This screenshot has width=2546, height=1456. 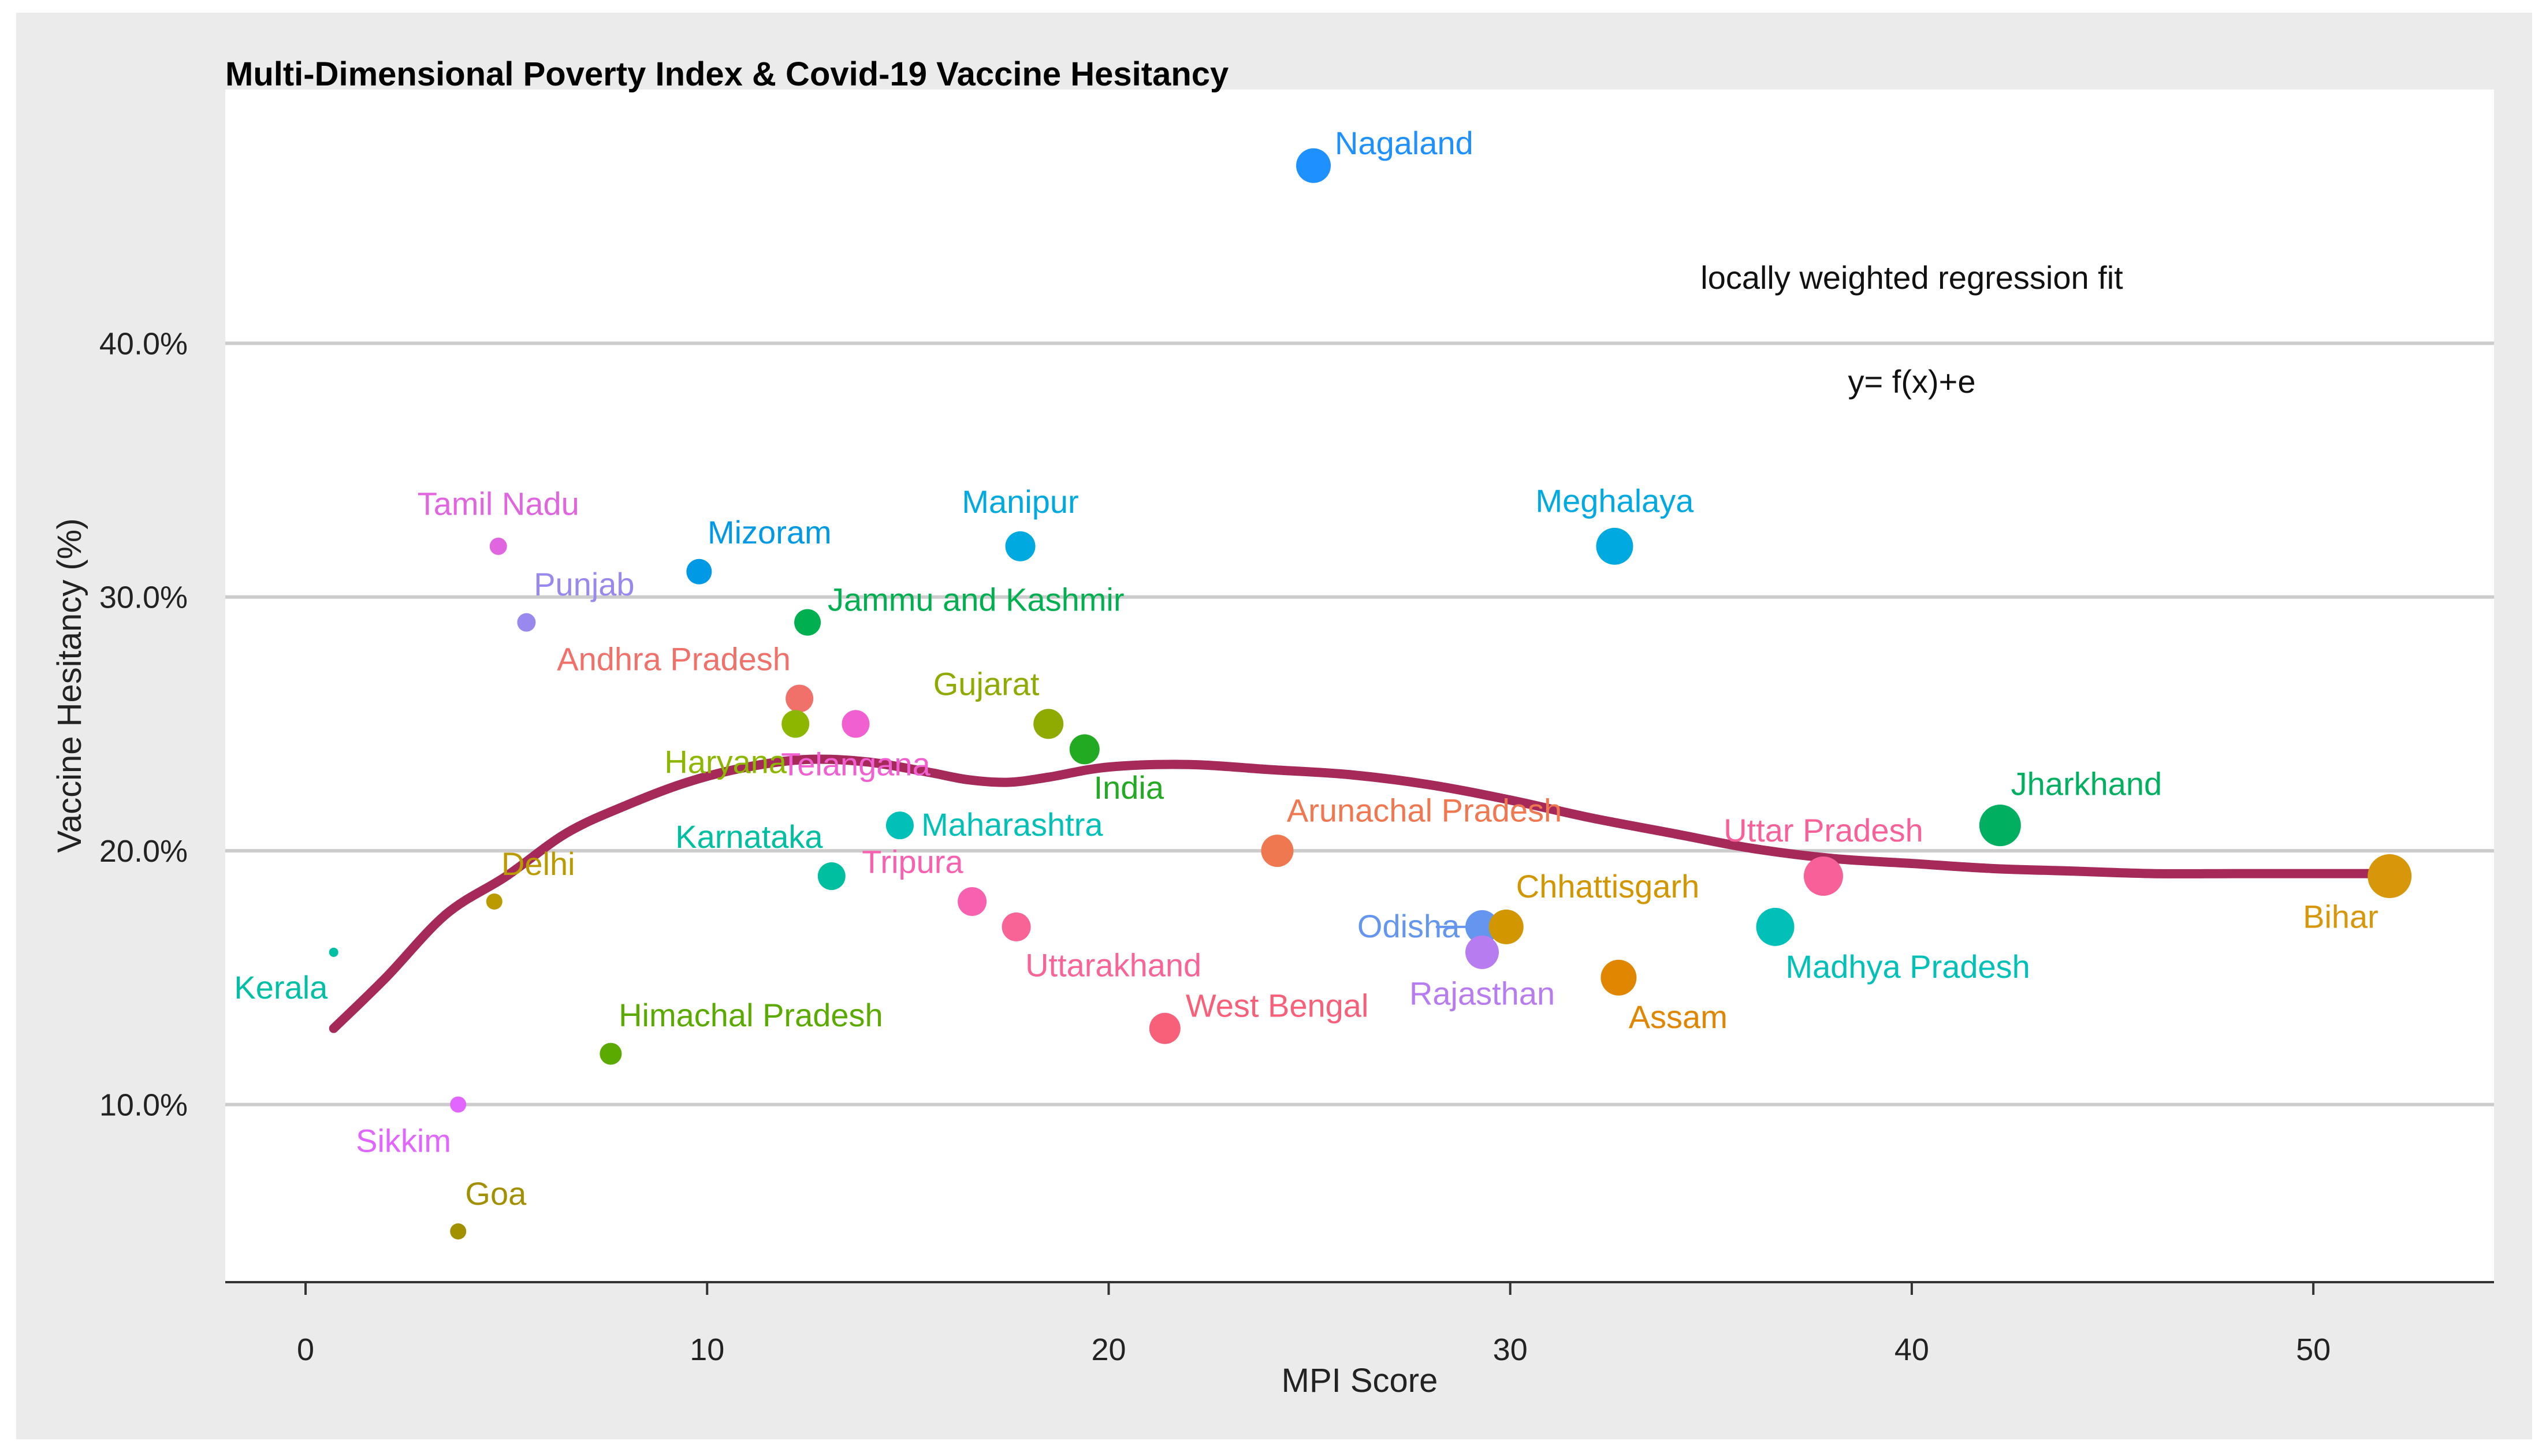 I want to click on point-label: Kerala, so click(x=281, y=987).